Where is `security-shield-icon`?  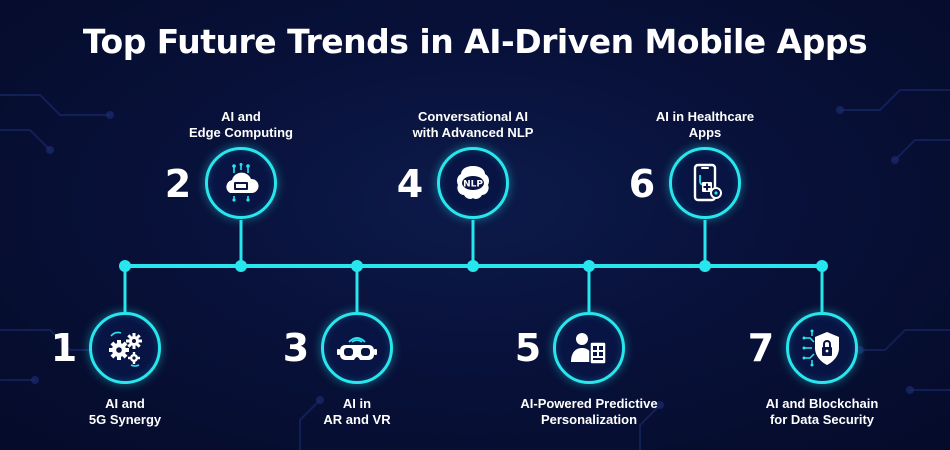
security-shield-icon is located at coordinates (820, 348).